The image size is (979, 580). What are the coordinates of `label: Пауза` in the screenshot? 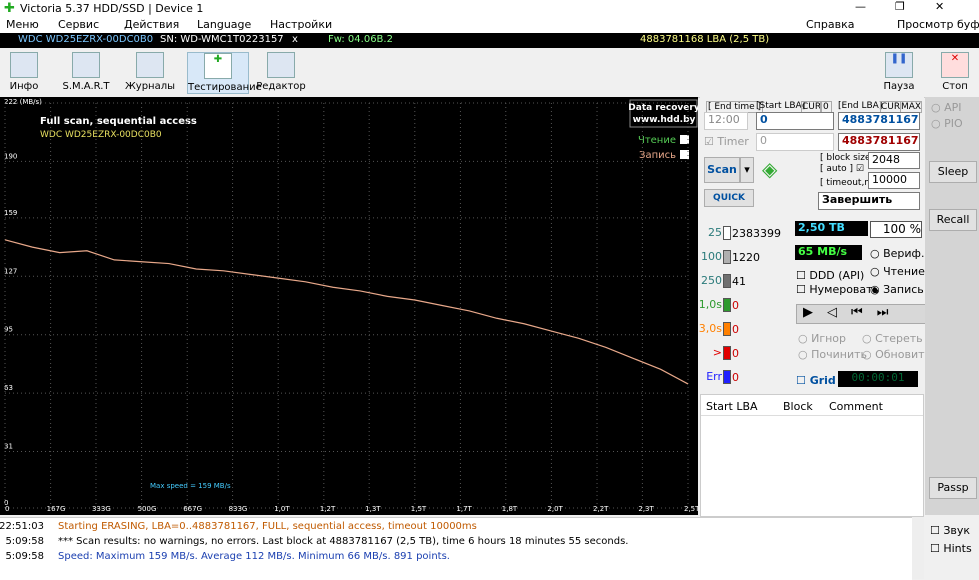 It's located at (899, 86).